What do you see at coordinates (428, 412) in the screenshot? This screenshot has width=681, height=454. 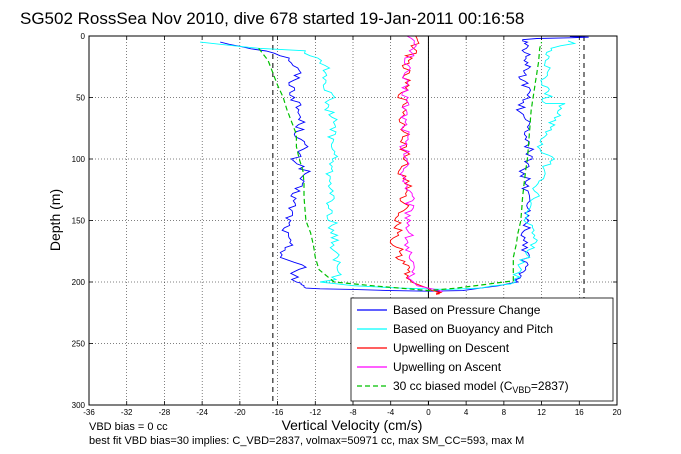 I see `x-tick-label: 0` at bounding box center [428, 412].